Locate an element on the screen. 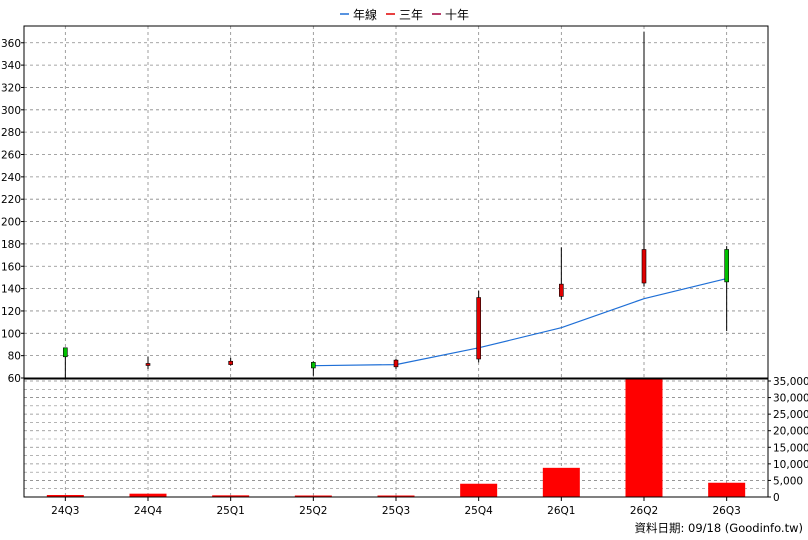 Image resolution: width=808 pixels, height=540 pixels. vol-tick-label: 30,000 is located at coordinates (790, 399).